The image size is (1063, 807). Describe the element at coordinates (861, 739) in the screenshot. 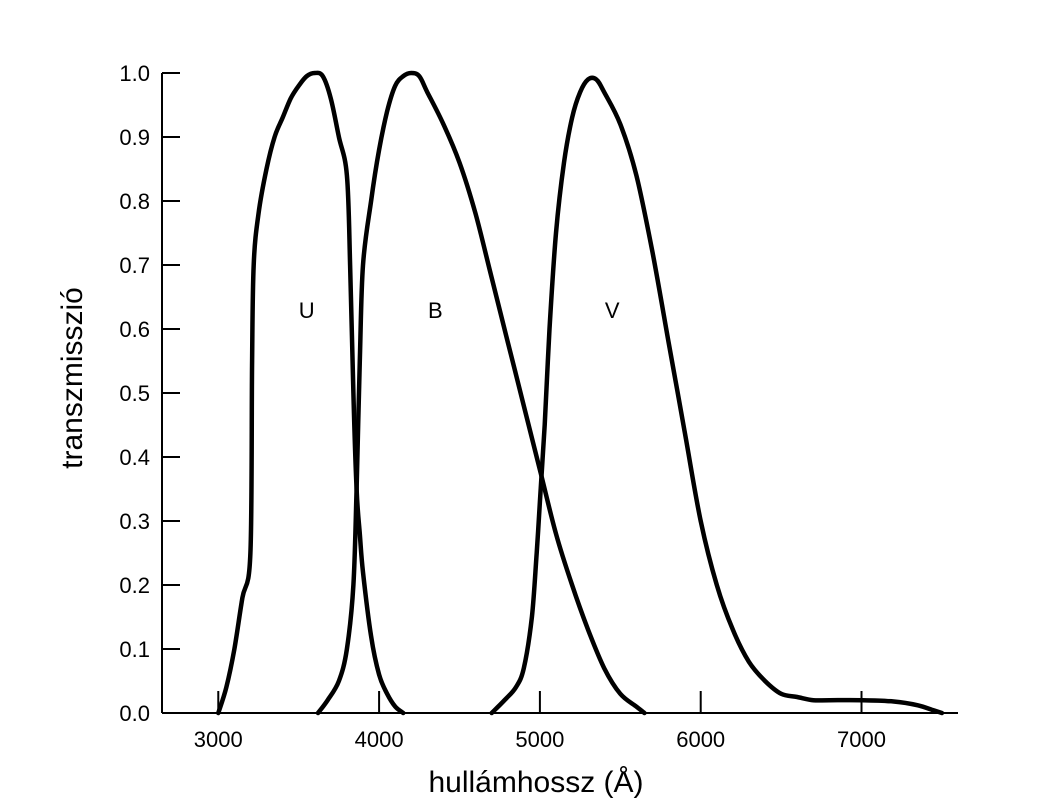

I see `x-tick-label: 7000` at that location.